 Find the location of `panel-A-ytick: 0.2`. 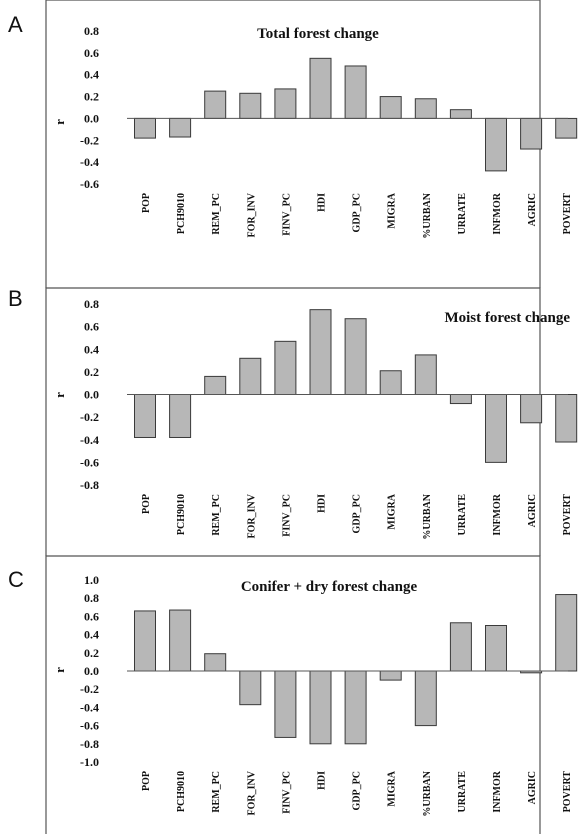

panel-A-ytick: 0.2 is located at coordinates (91, 97).